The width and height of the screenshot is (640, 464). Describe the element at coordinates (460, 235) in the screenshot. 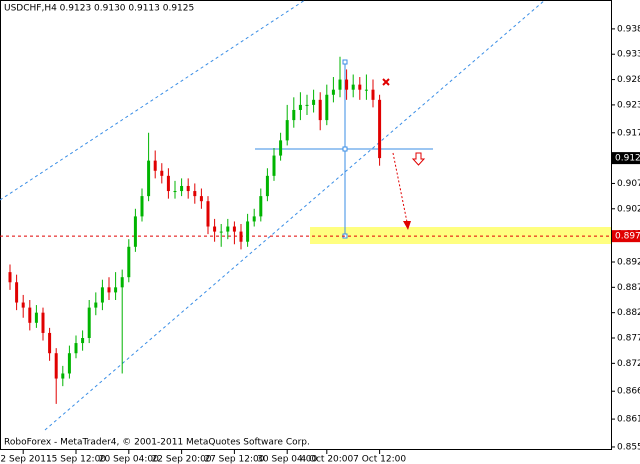

I see `target-zone` at that location.